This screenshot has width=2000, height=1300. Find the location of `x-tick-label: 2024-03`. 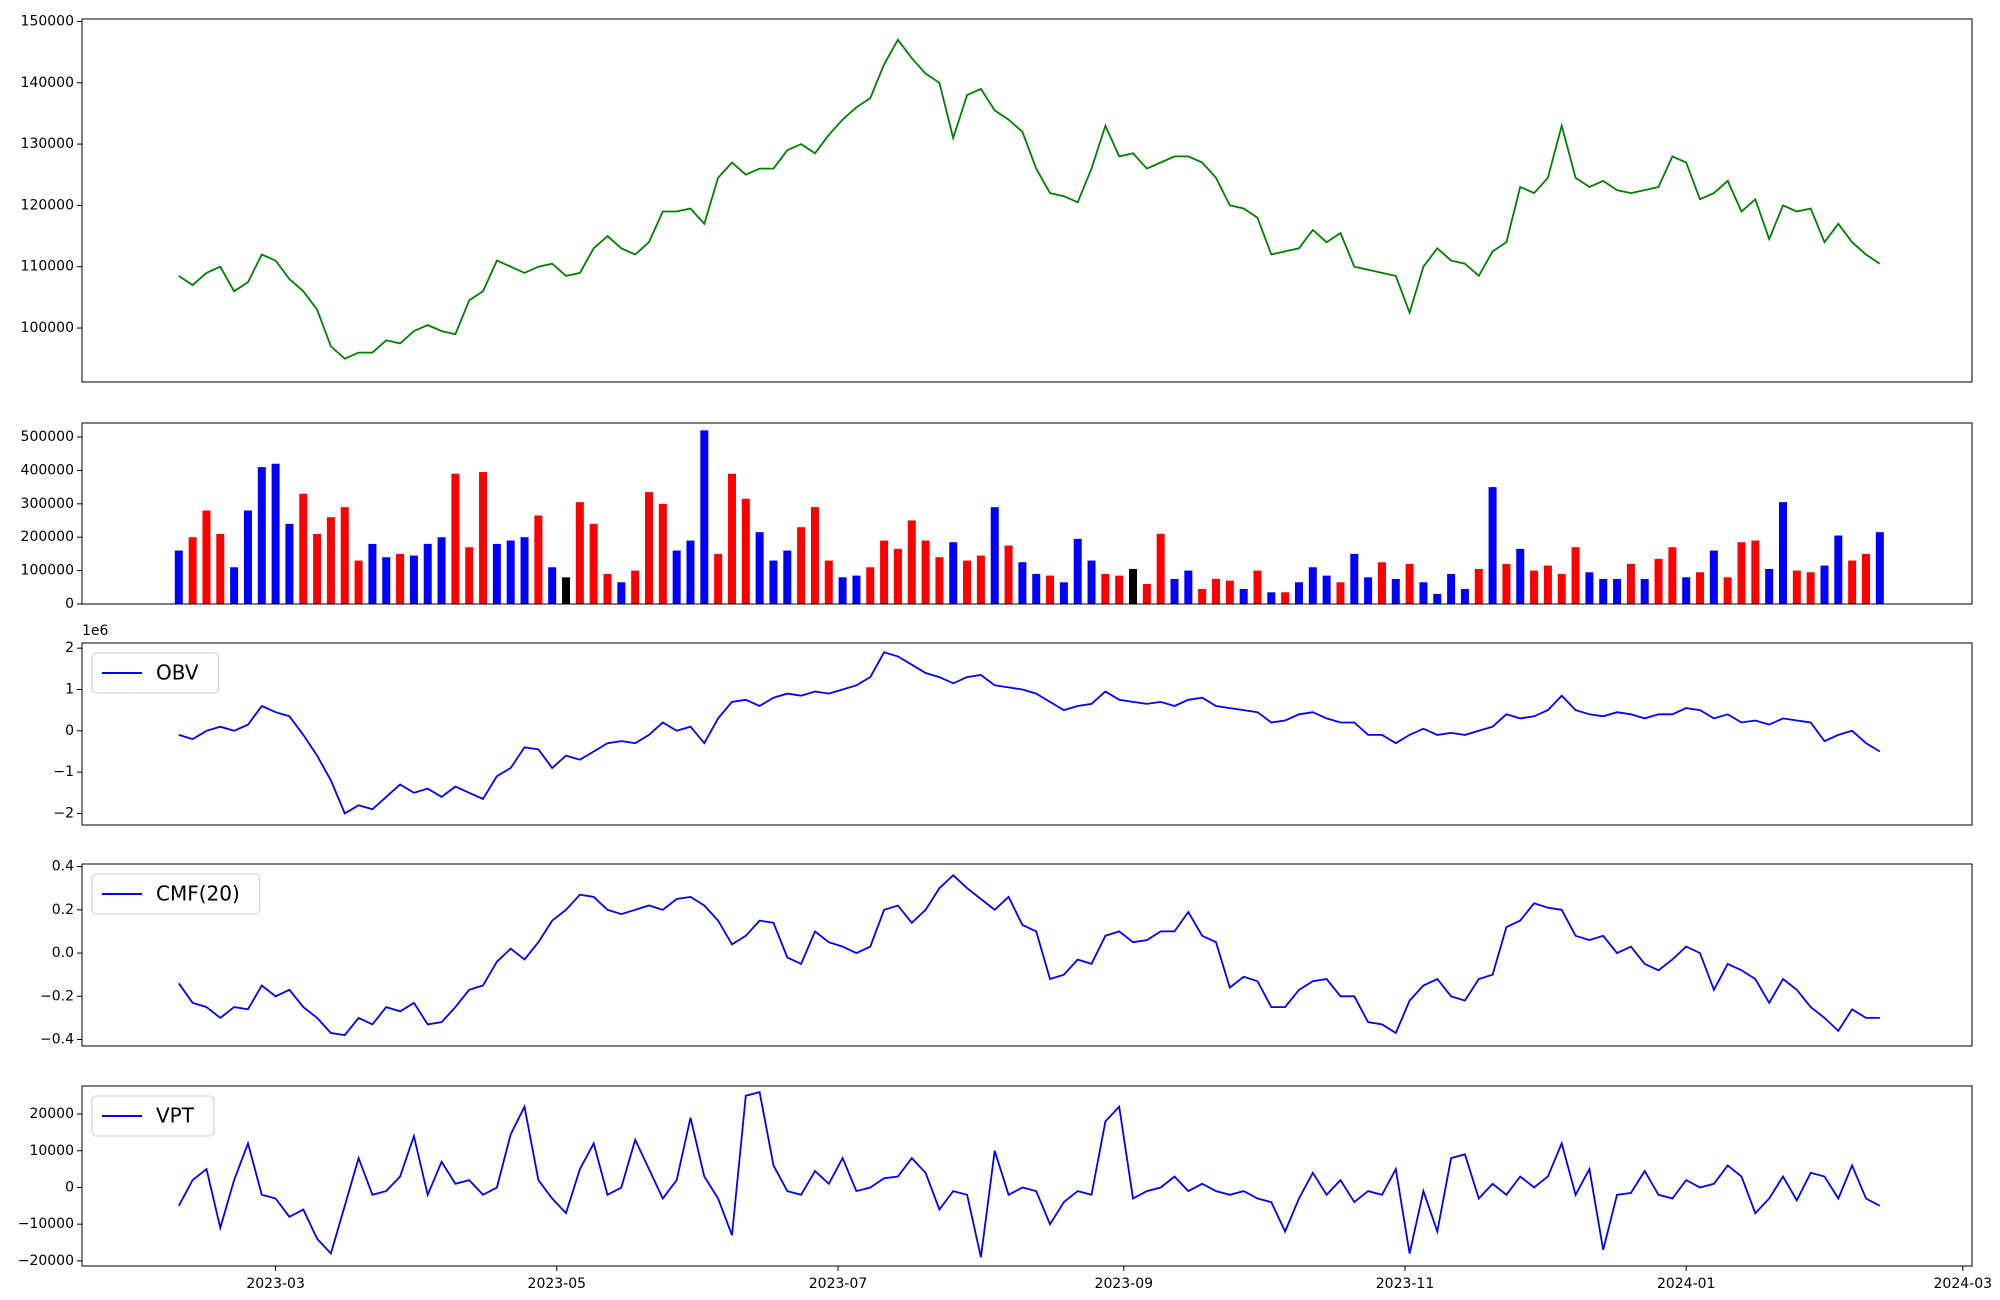

x-tick-label: 2024-03 is located at coordinates (1963, 1284).